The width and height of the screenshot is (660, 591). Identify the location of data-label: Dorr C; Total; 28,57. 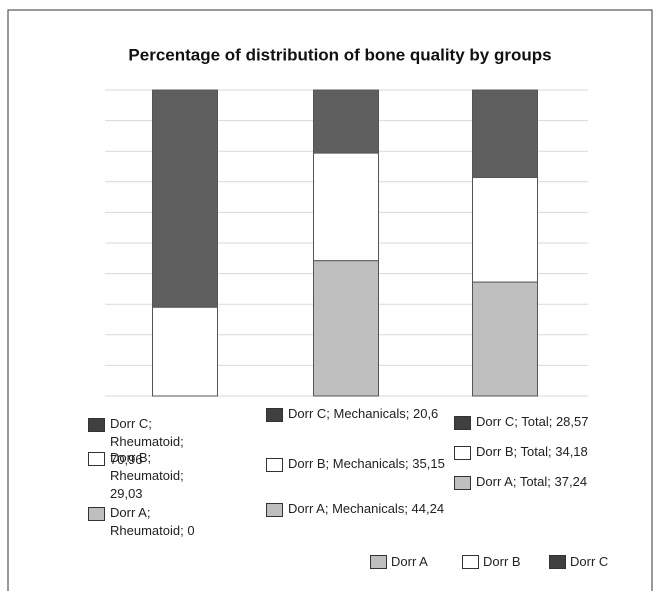
(532, 421).